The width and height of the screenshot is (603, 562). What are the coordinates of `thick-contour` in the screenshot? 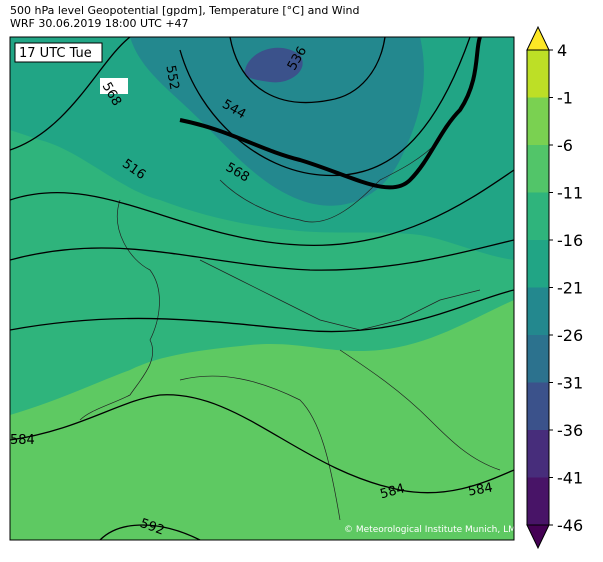 It's located at (330, 113).